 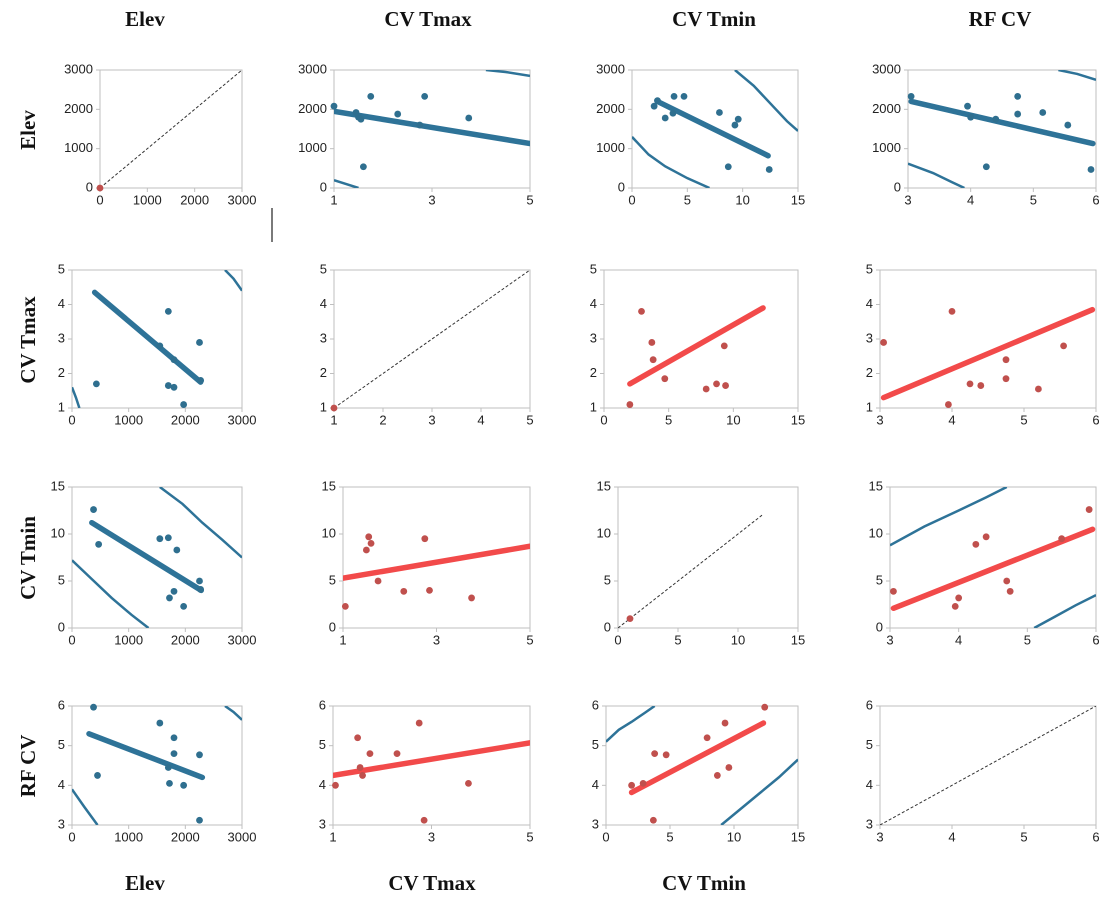 I want to click on column-title: CV Tmin, so click(x=714, y=19).